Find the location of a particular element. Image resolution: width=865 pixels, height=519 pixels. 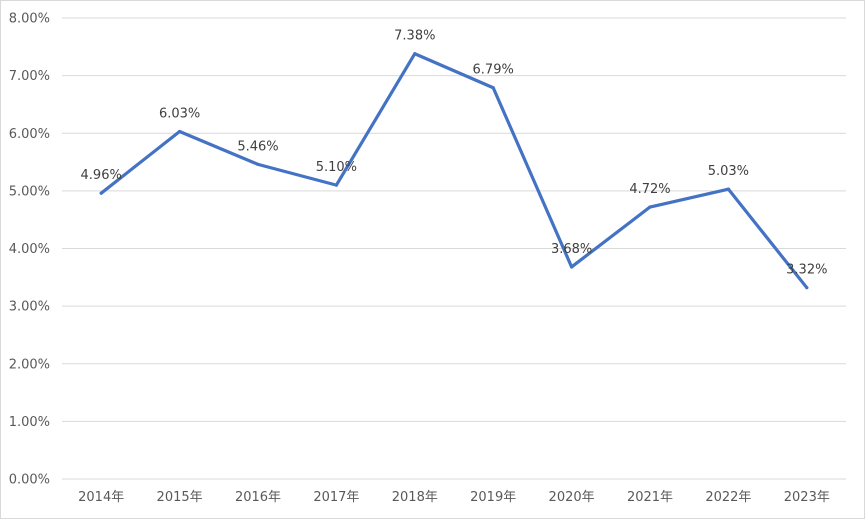

x-tick-label: 2022年 is located at coordinates (728, 497).